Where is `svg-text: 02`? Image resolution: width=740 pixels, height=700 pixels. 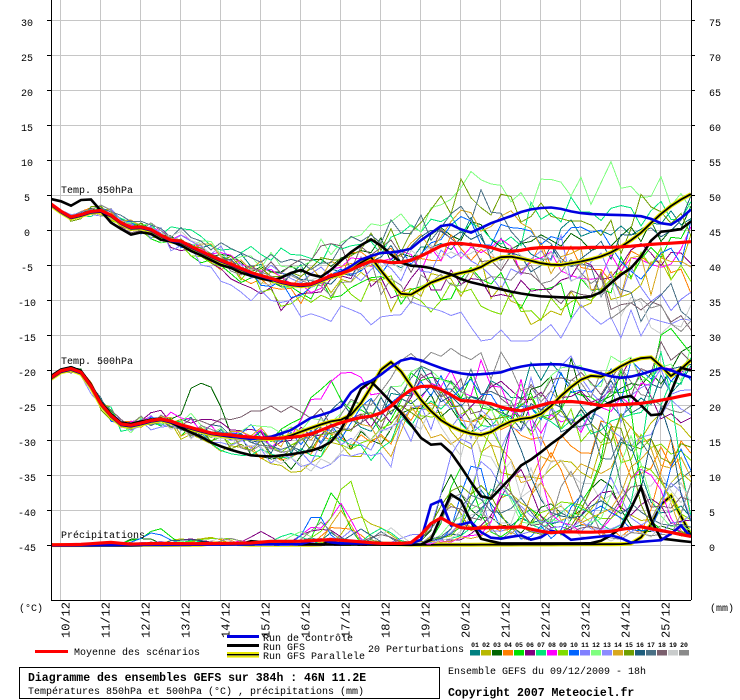 svg-text: 02 is located at coordinates (486, 645).